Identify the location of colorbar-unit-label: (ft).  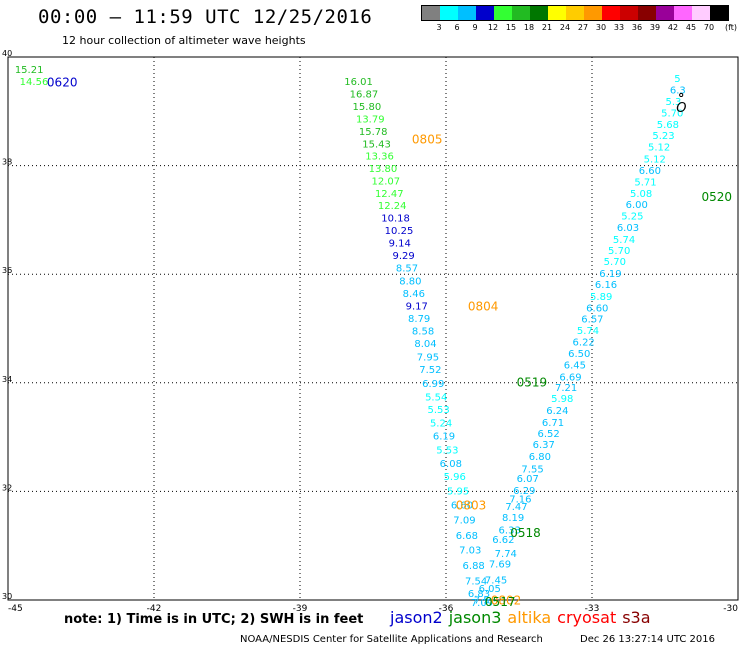
(731, 27).